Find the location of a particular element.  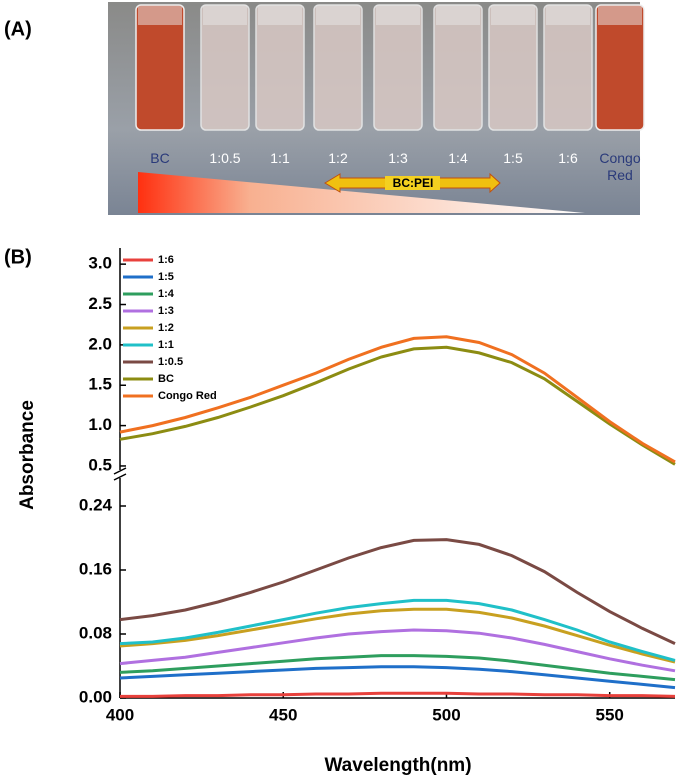

x-tick-label: 550 is located at coordinates (610, 714).